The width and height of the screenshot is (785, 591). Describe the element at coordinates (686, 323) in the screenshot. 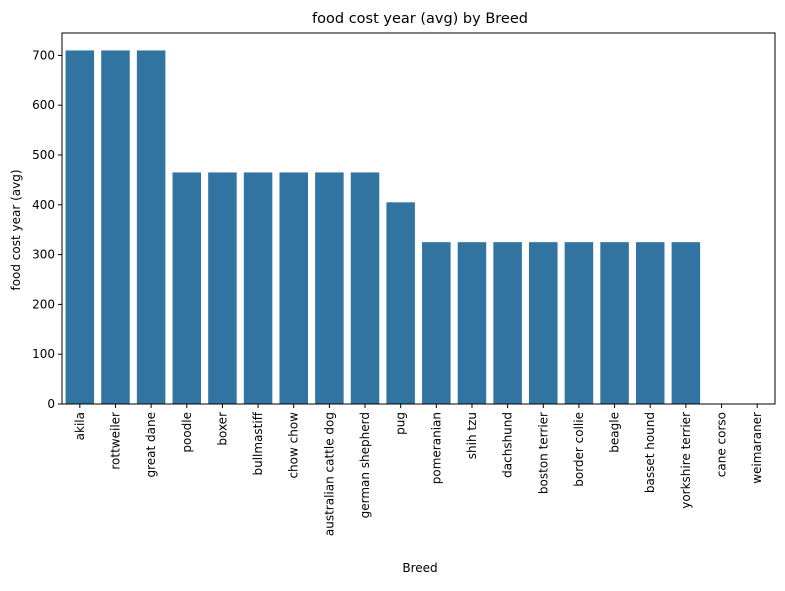

I see `bar-yorkshire-terrier` at that location.